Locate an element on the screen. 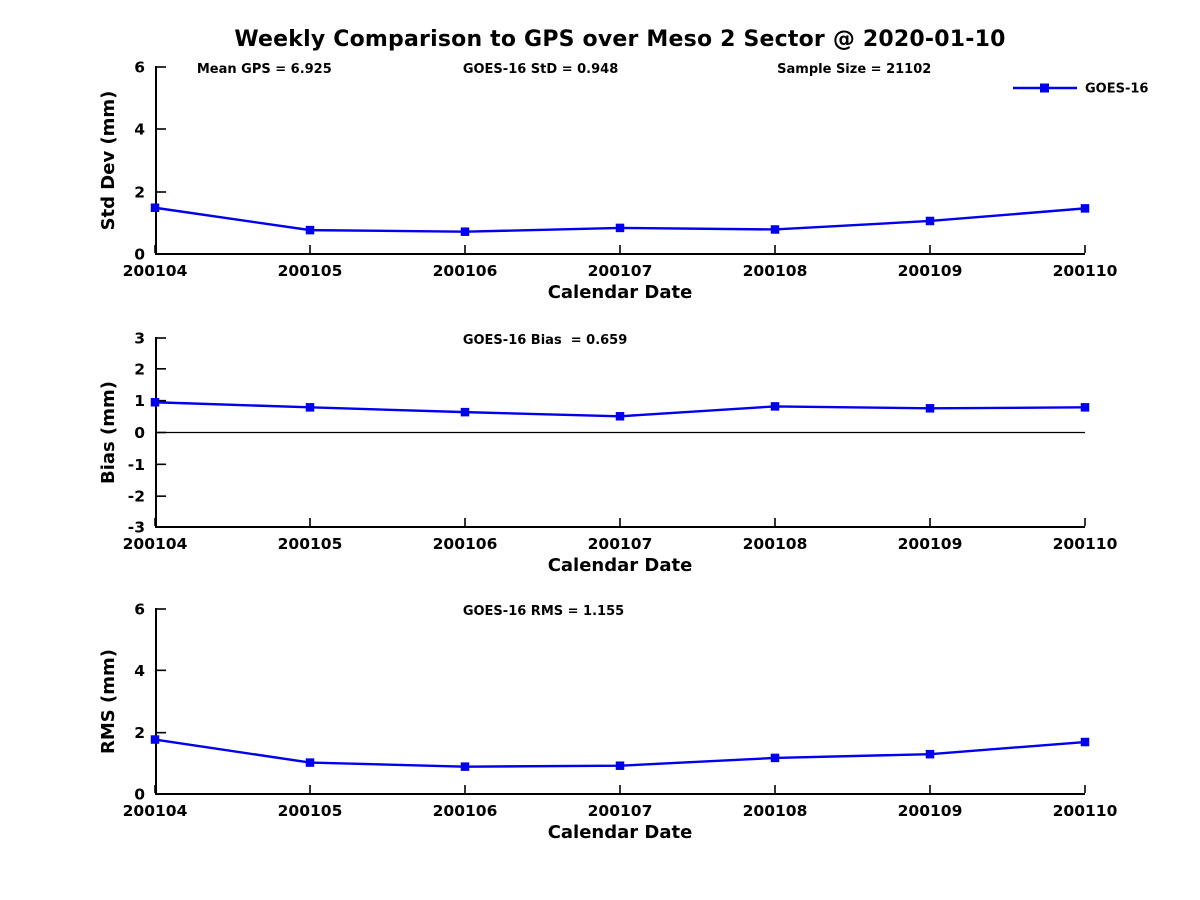  y-tick-label: 3 is located at coordinates (139, 338).